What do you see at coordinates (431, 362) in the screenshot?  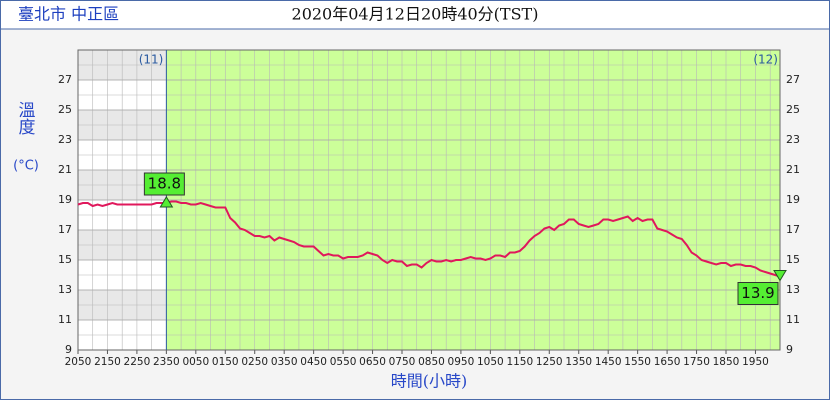 I see `x-tick-label: 0850` at bounding box center [431, 362].